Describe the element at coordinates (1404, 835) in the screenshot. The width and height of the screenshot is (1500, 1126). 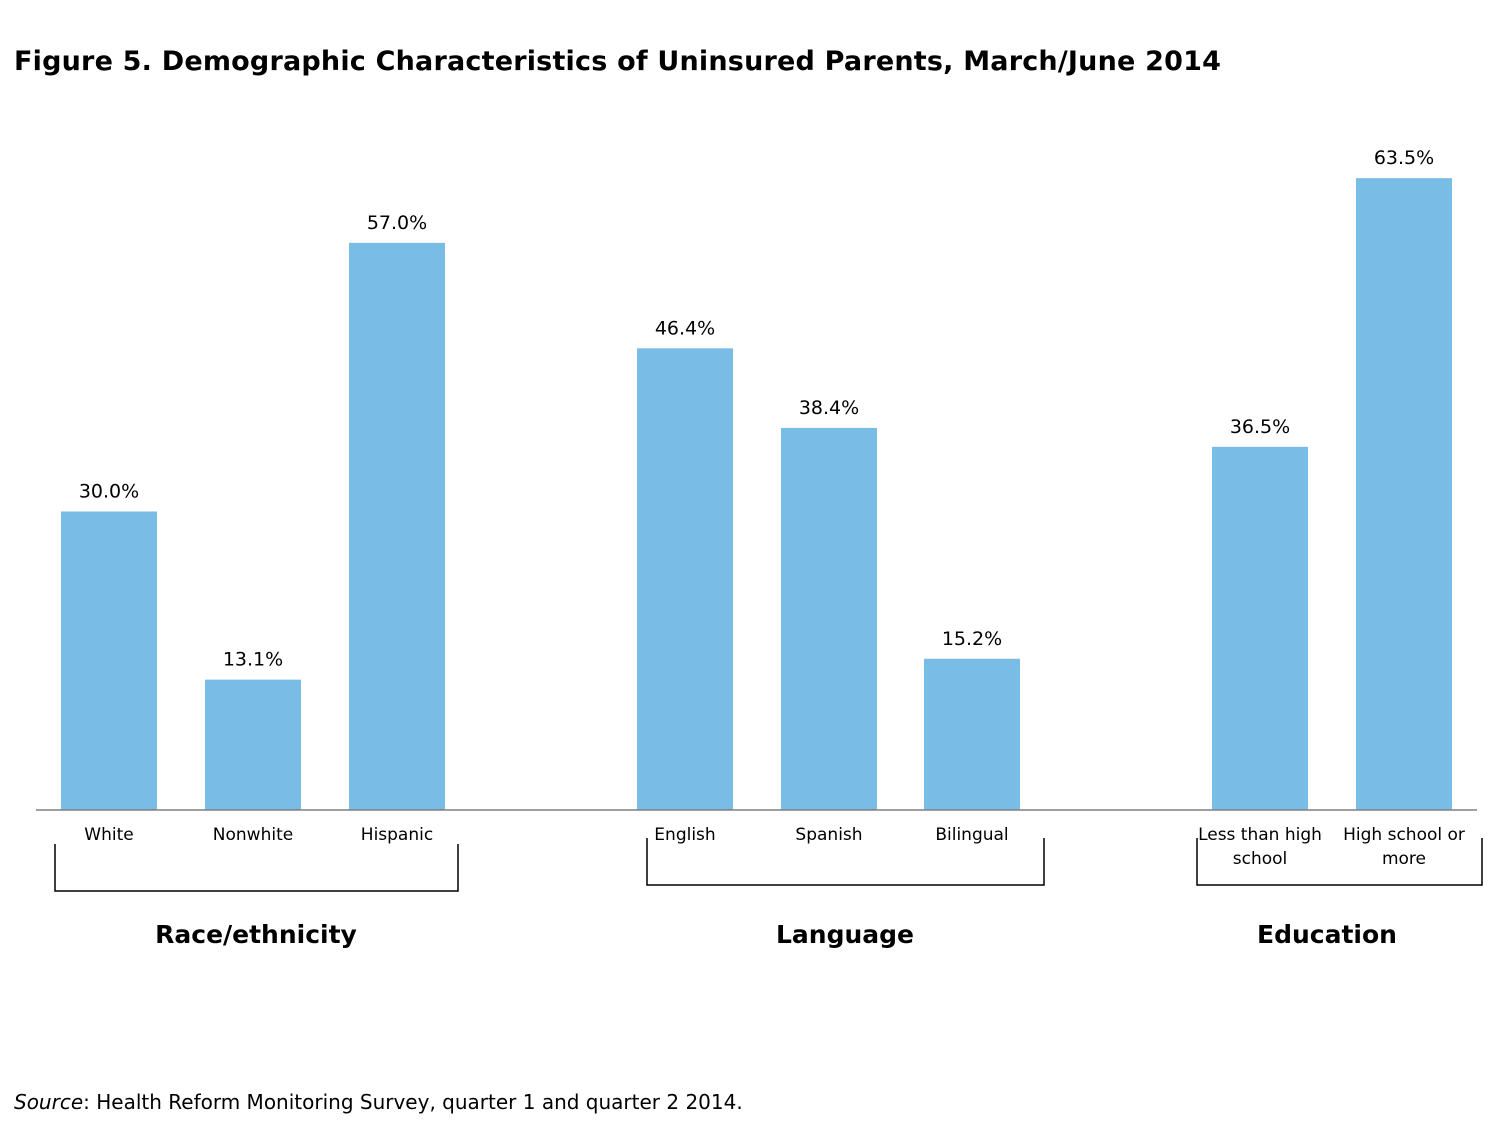
I see `category-label: High school or` at that location.